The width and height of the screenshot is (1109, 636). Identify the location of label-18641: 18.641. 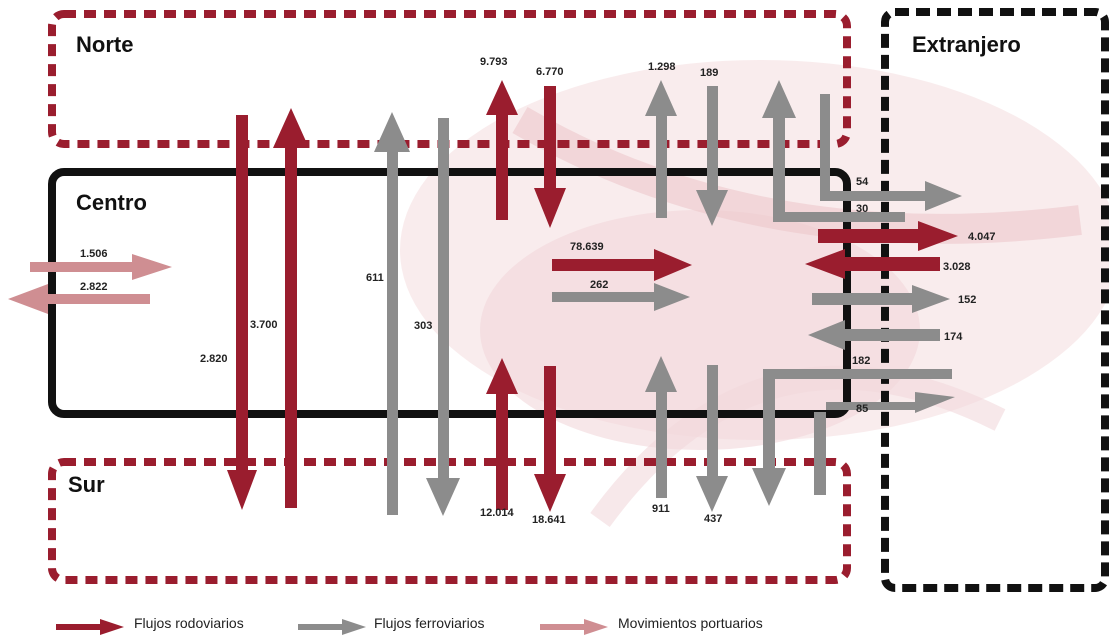
(549, 520).